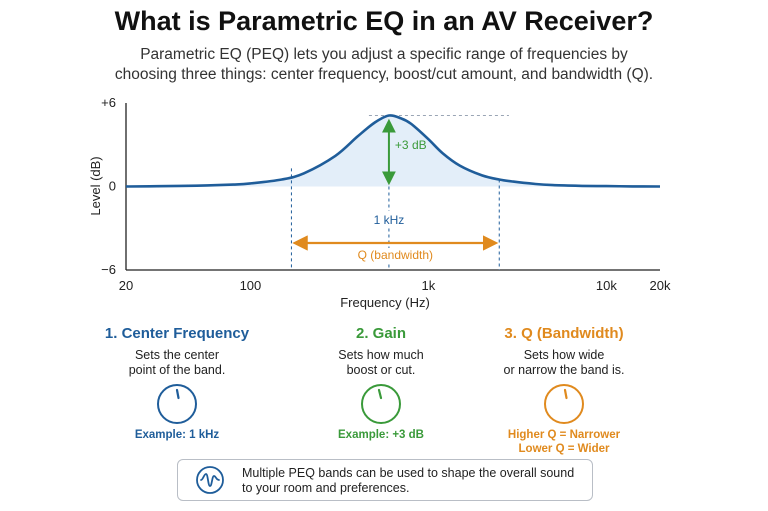 This screenshot has width=768, height=511. What do you see at coordinates (326, 488) in the screenshot?
I see `note-line: to your room and preferences.` at bounding box center [326, 488].